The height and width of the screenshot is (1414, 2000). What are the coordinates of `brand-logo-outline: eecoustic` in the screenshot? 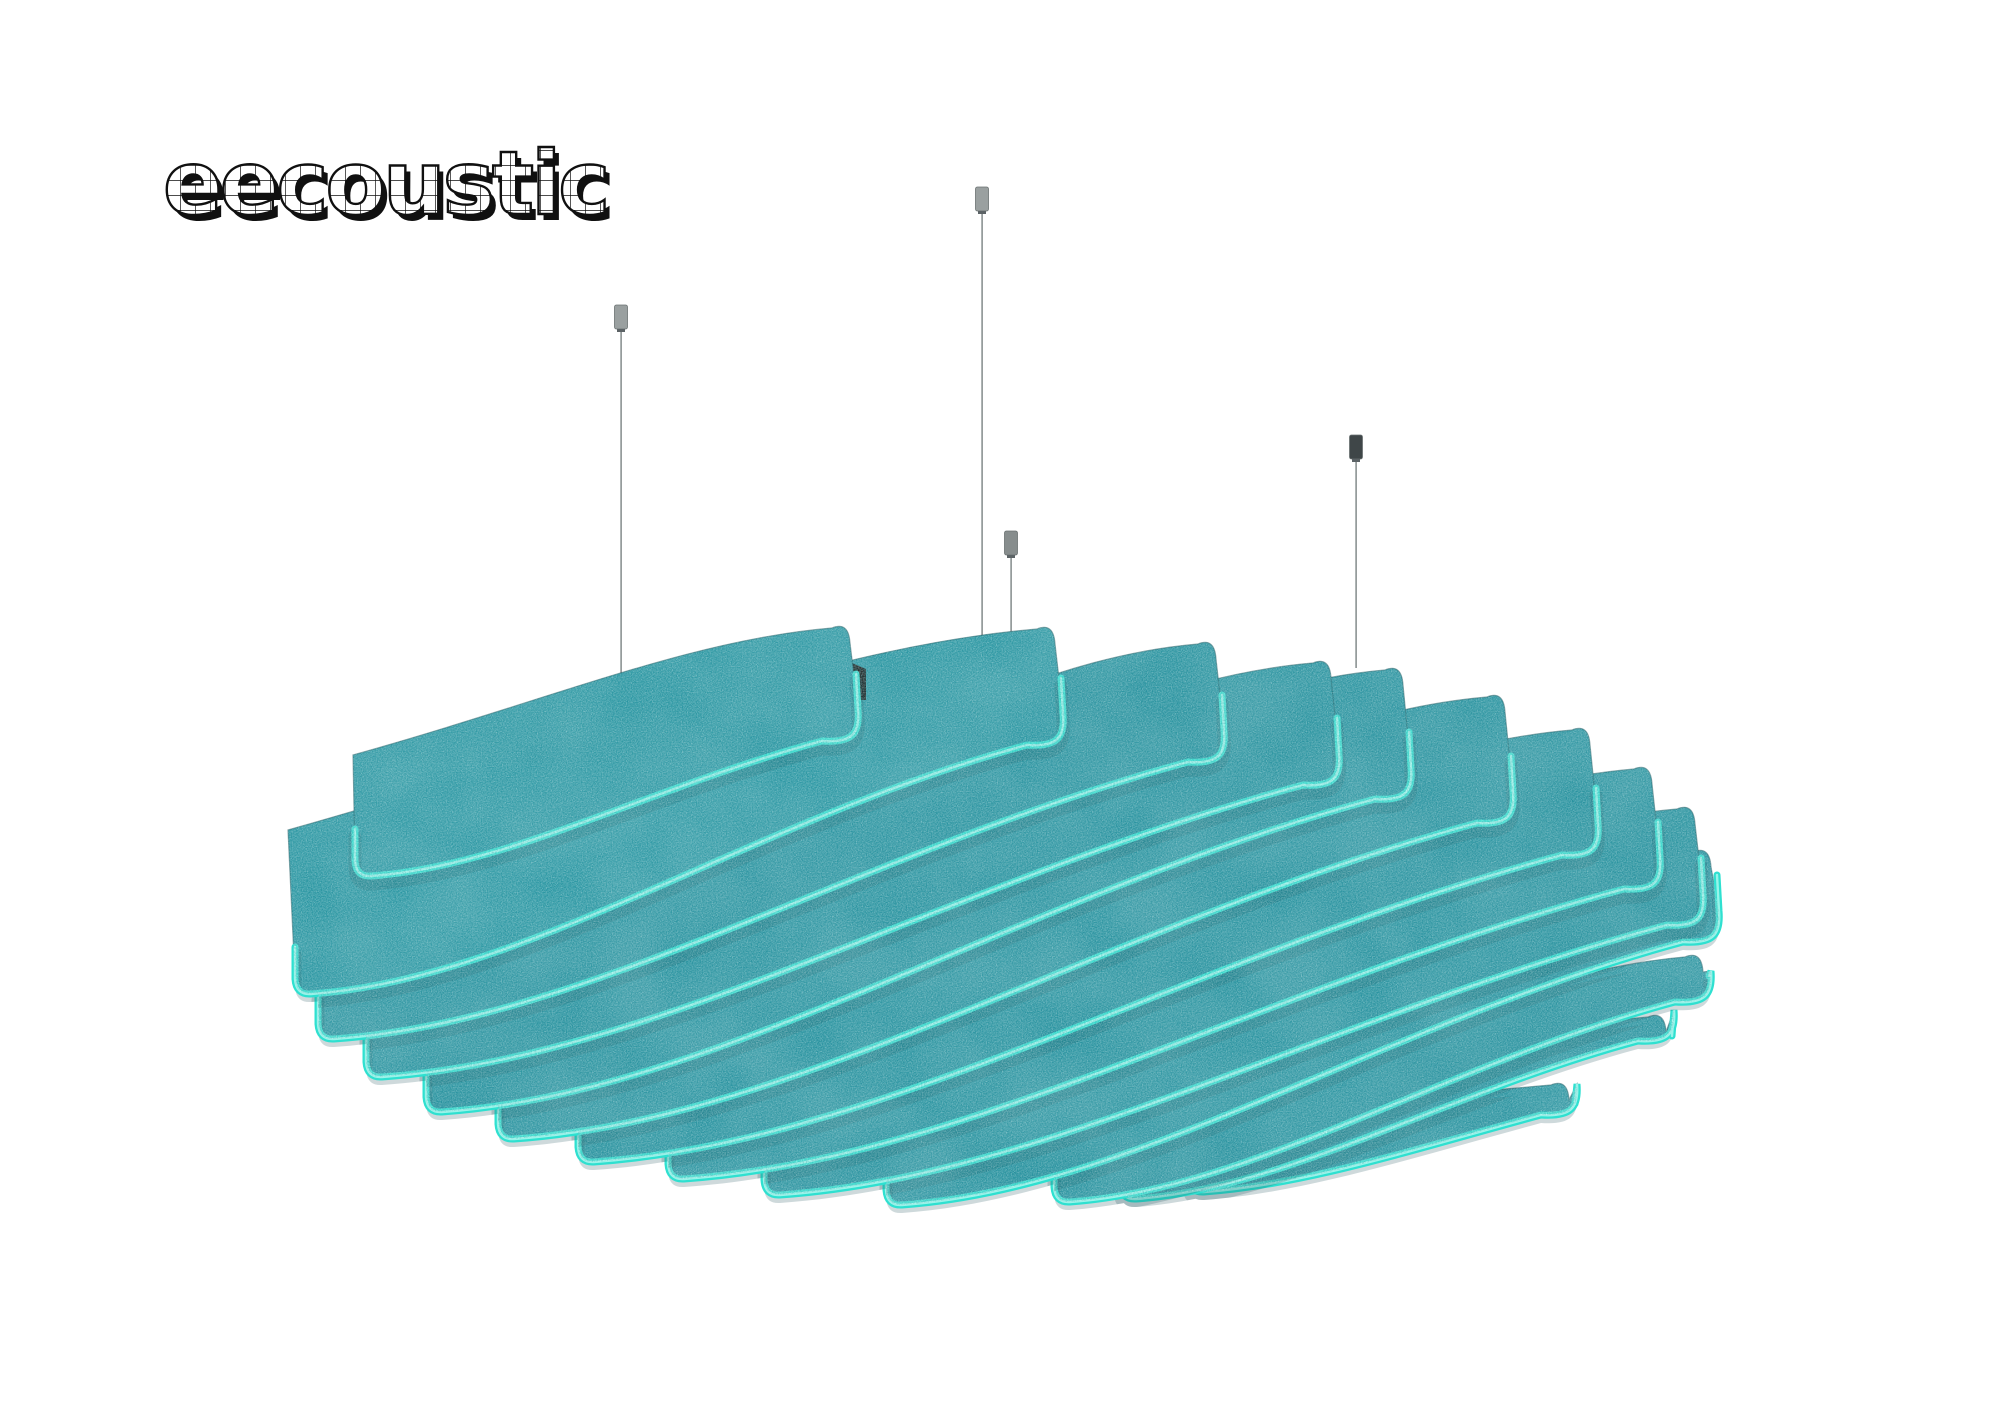 It's located at (385, 183).